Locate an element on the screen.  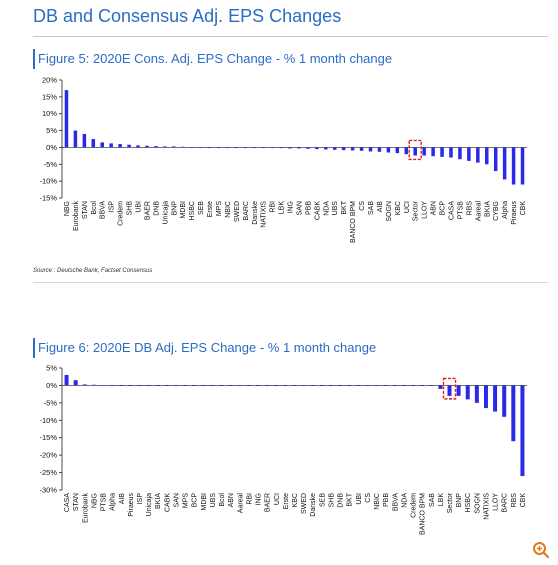
x-tick-label: Aareal is located at coordinates (240, 503).